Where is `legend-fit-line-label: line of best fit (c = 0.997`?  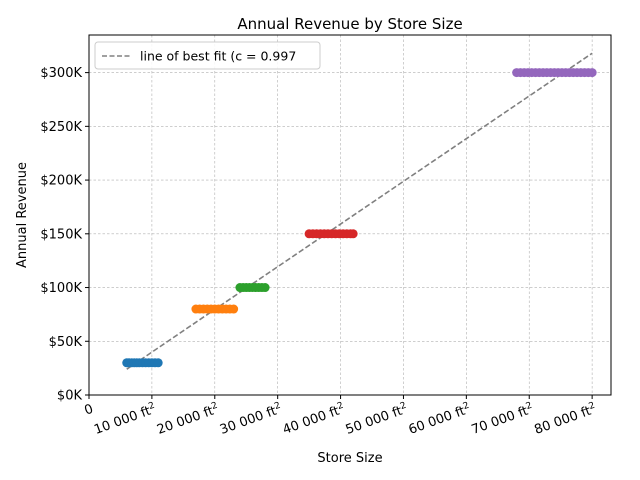
legend-fit-line-label: line of best fit (c = 0.997 is located at coordinates (218, 56).